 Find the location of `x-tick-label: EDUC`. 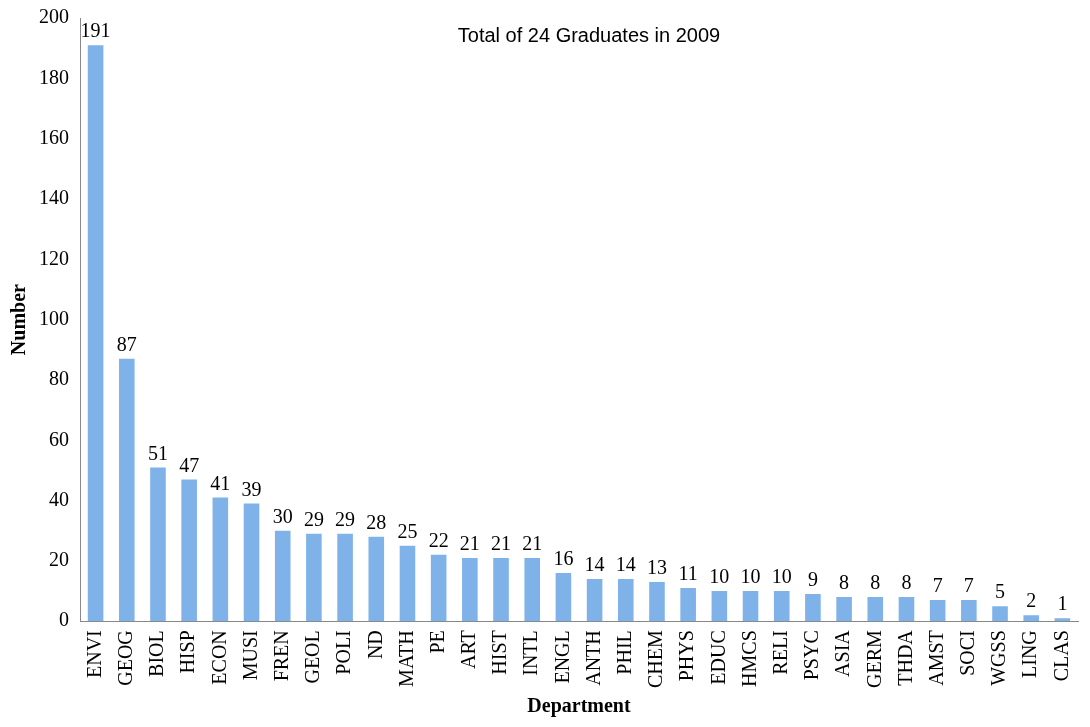

x-tick-label: EDUC is located at coordinates (717, 657).